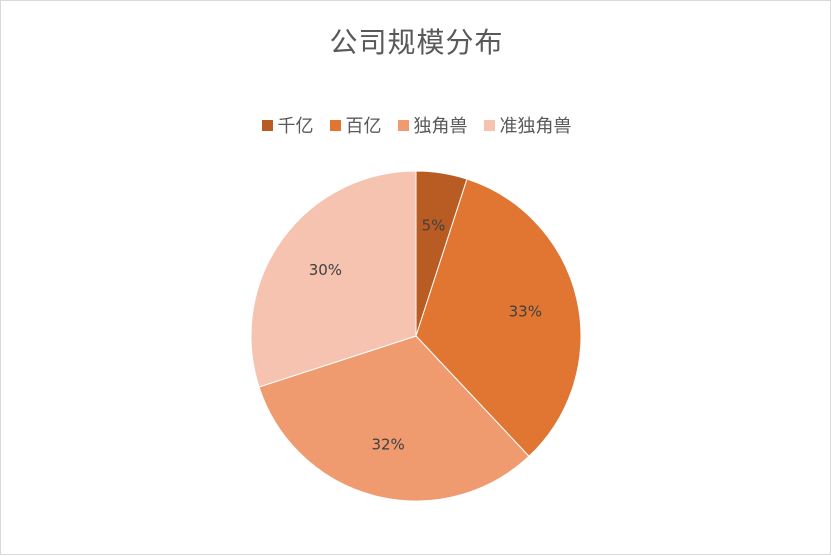 The width and height of the screenshot is (831, 556). Describe the element at coordinates (295, 126) in the screenshot. I see `legend-label-0: 千亿` at that location.